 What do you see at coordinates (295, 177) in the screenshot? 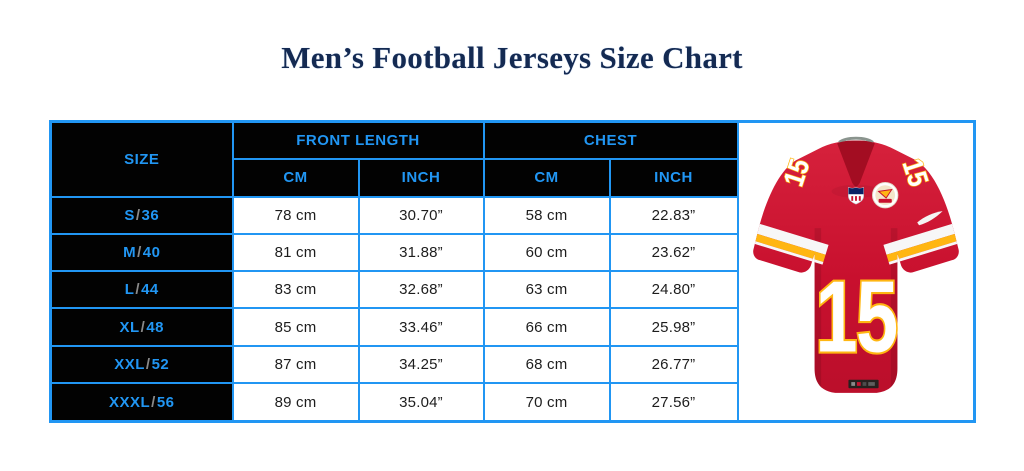
I see `col-header-front-cm: CM` at bounding box center [295, 177].